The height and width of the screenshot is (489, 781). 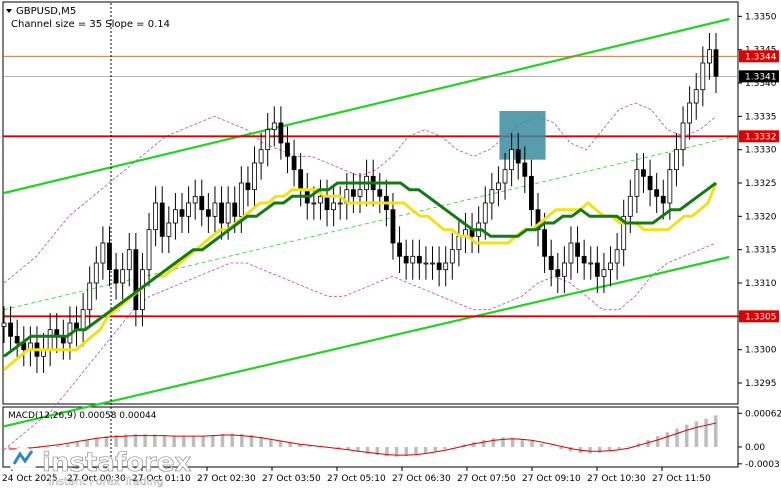 I want to click on price-tag-label: 1.3344, so click(x=761, y=57).